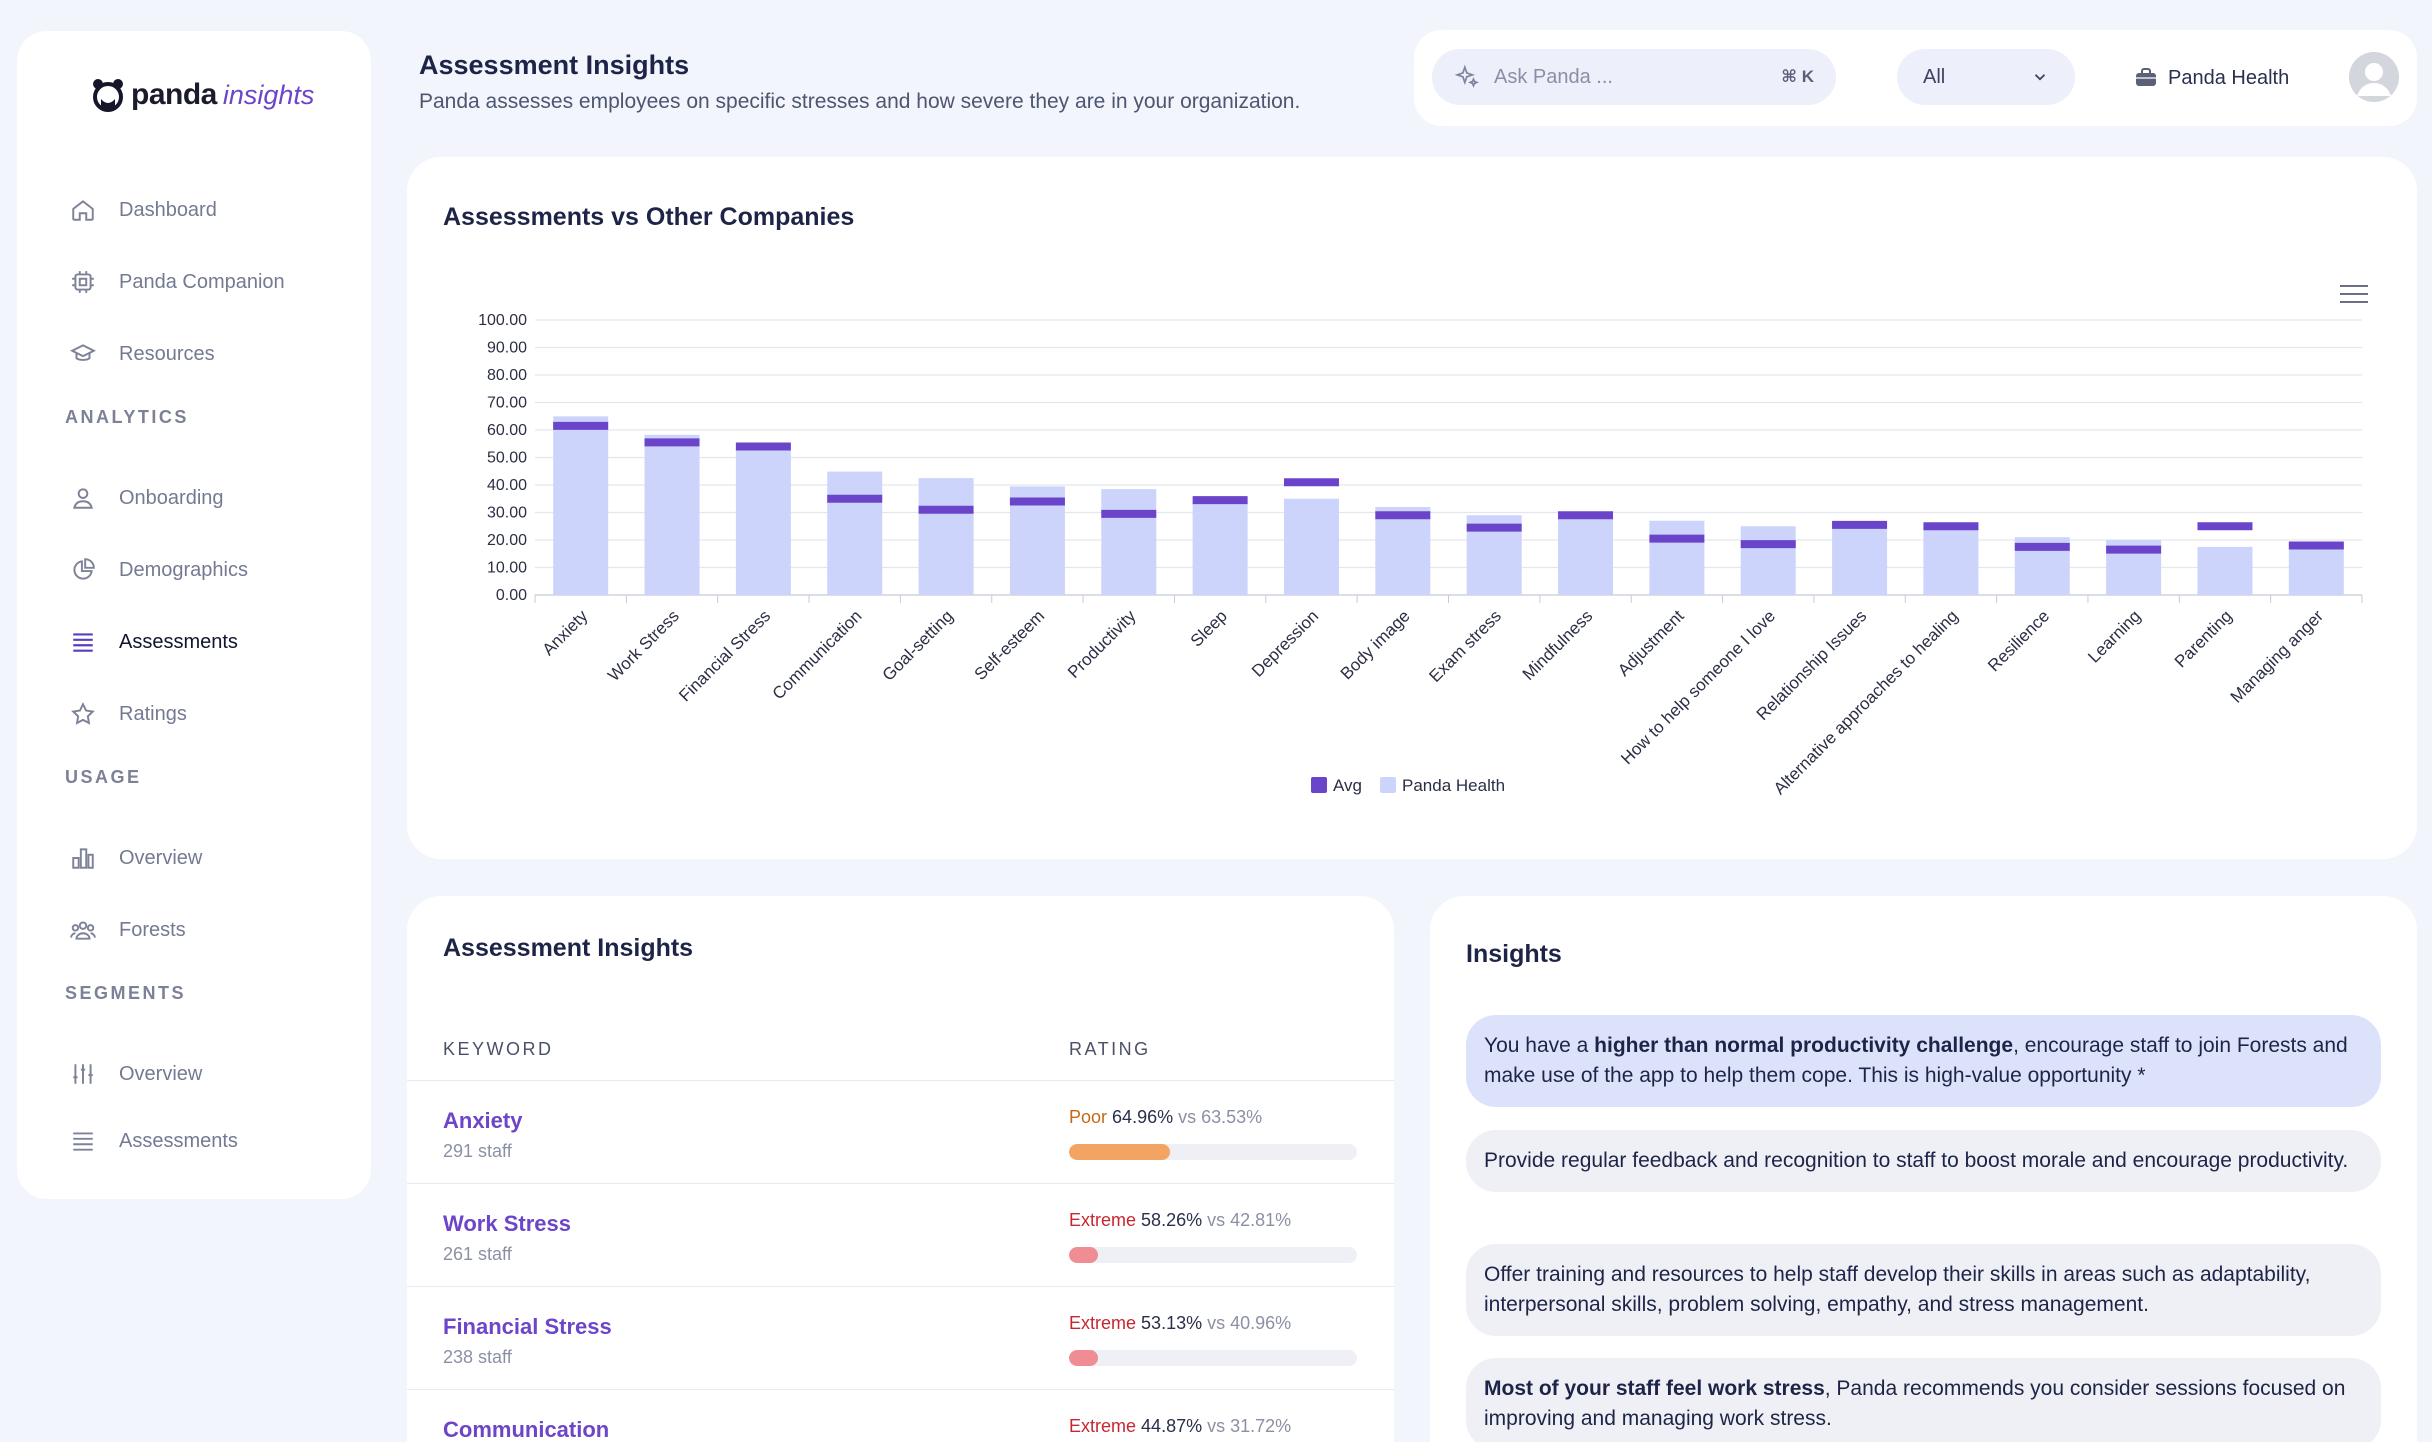  What do you see at coordinates (483, 1120) in the screenshot?
I see `row-keyword-link: Anxiety` at bounding box center [483, 1120].